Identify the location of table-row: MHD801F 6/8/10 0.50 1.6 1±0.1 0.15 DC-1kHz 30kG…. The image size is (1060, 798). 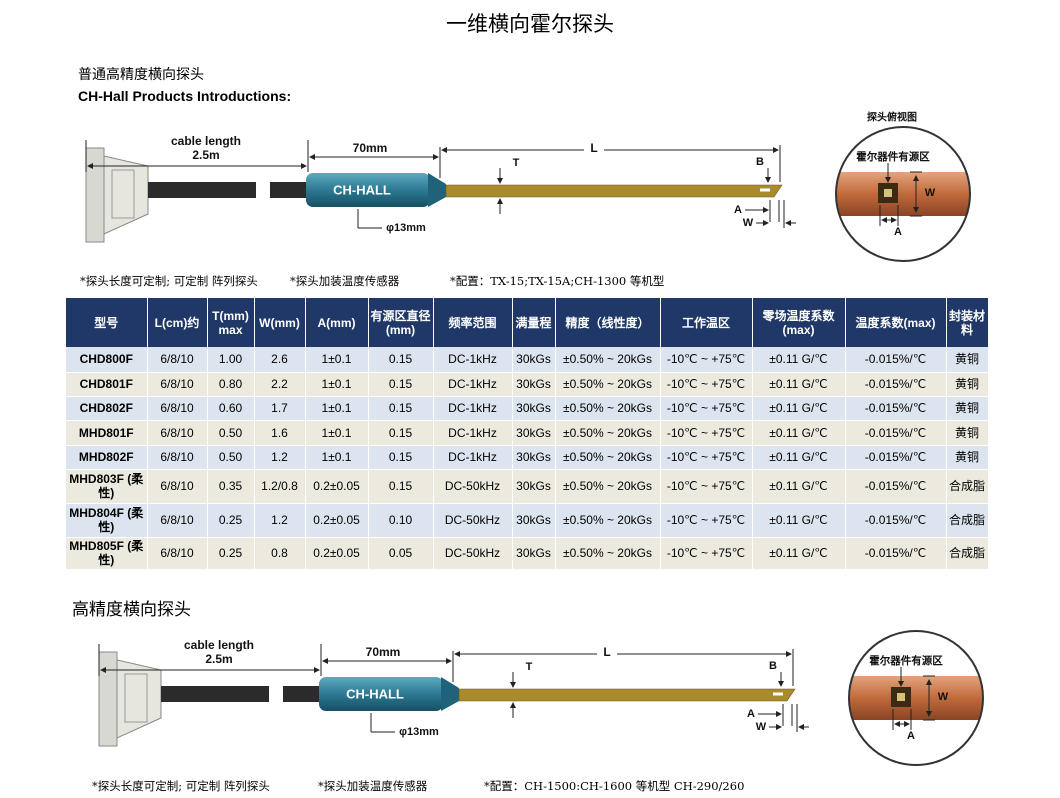
(527, 433).